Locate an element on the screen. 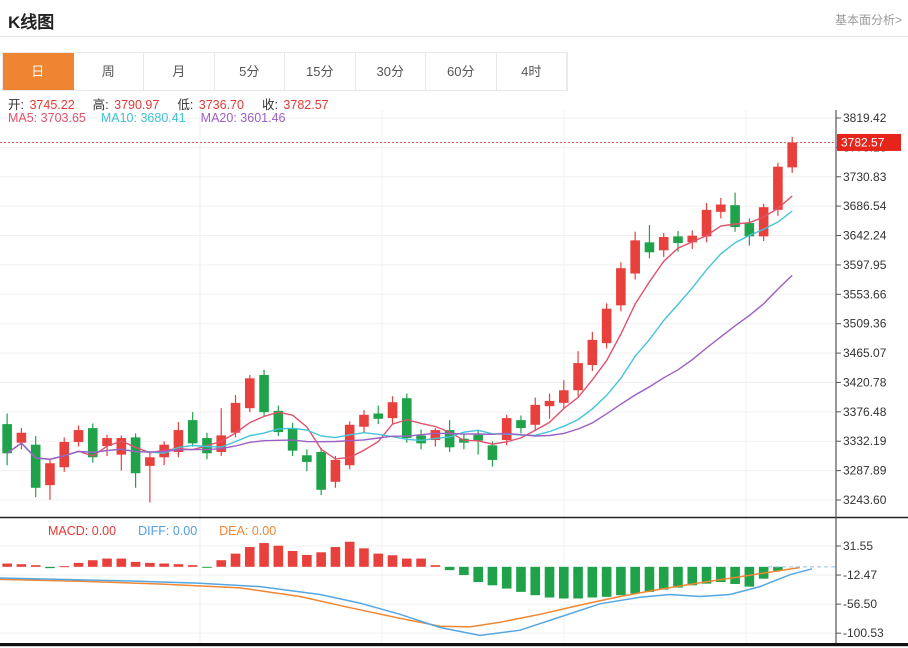 This screenshot has height=648, width=908. dea-line is located at coordinates (400, 597).